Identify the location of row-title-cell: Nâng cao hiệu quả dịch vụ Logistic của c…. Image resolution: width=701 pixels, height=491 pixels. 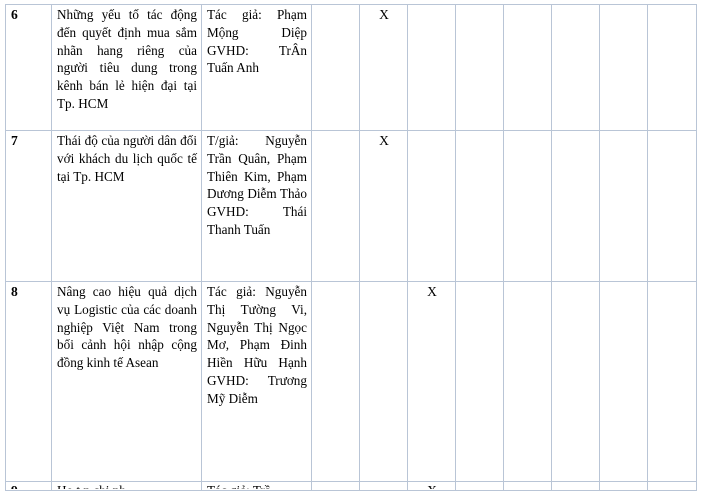
(126, 381).